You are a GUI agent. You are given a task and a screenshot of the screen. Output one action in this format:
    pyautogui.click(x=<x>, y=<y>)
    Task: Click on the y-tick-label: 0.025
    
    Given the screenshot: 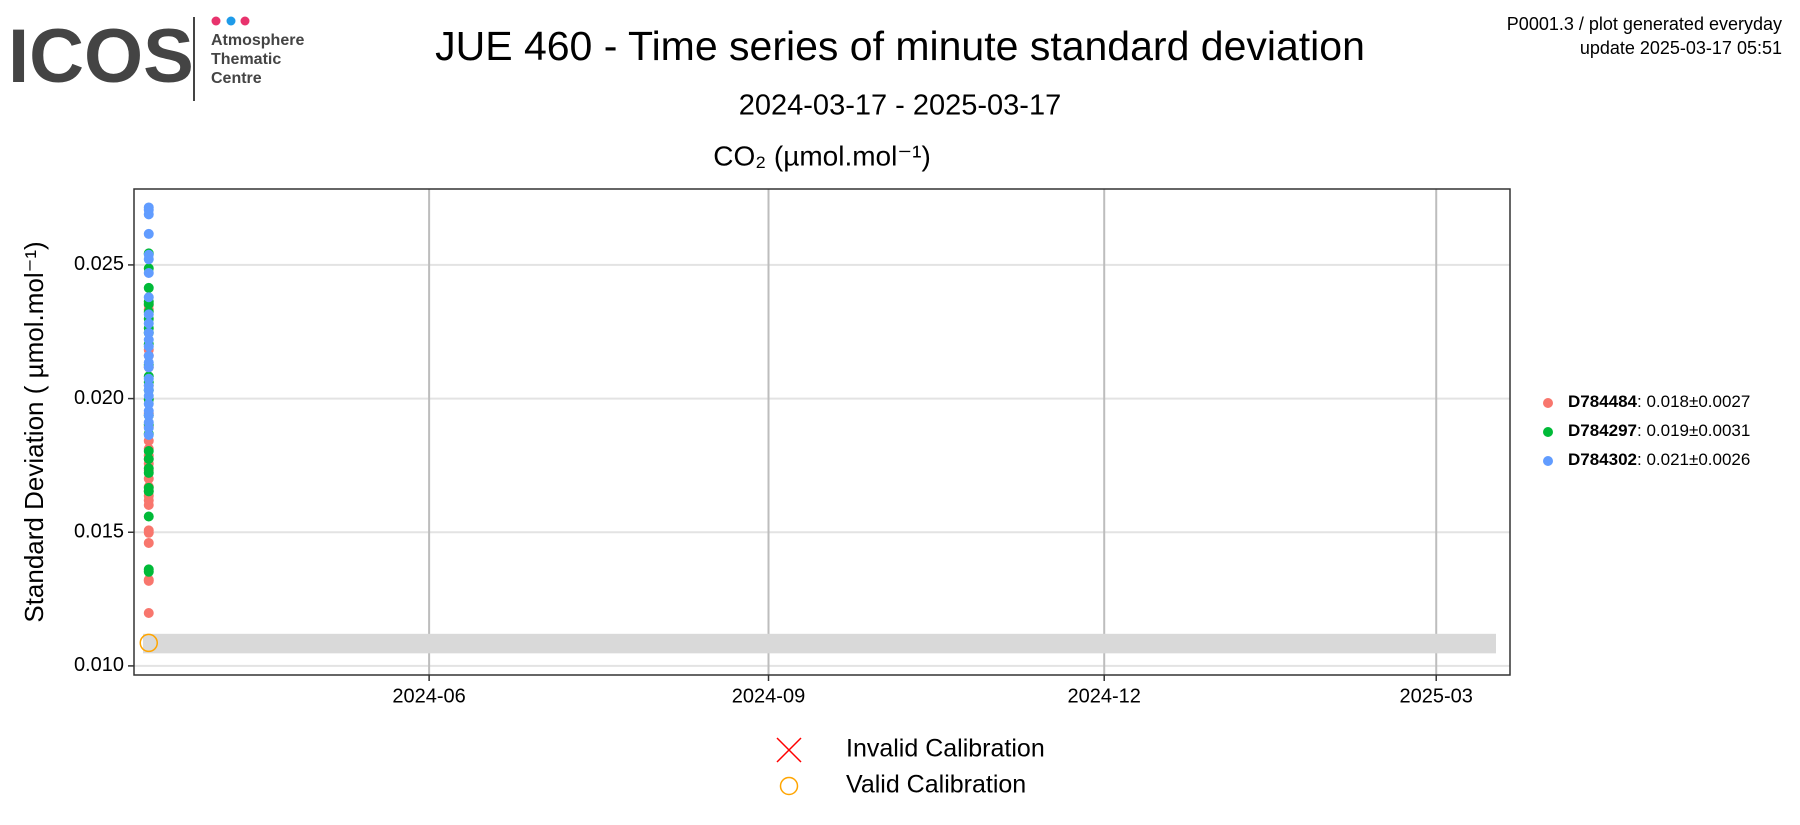 What is the action you would take?
    pyautogui.click(x=99, y=264)
    